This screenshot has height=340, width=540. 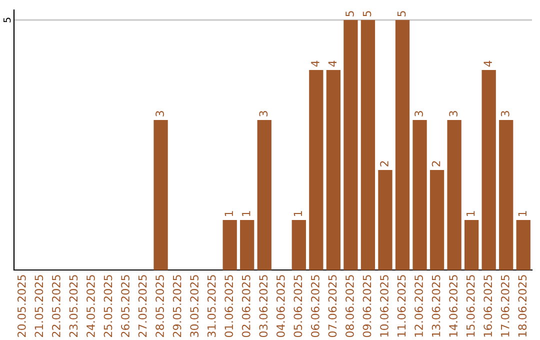 I want to click on x-tick-label: 14.06.2025, so click(x=453, y=306).